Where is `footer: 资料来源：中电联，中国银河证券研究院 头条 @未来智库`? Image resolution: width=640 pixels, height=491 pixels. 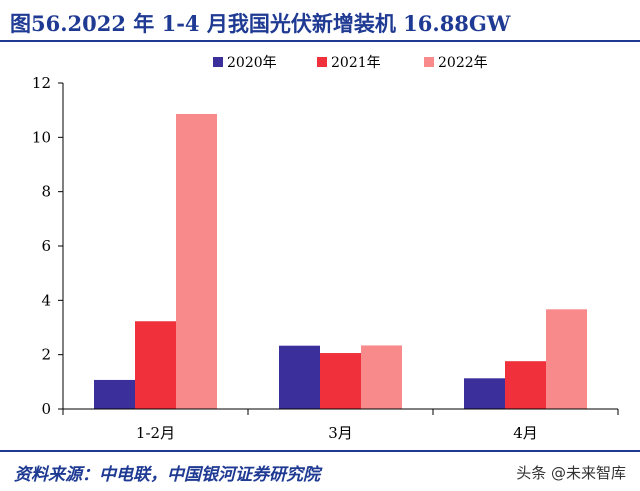
footer: 资料来源：中电联，中国银河证券研究院 头条 @未来智库 is located at coordinates (320, 470).